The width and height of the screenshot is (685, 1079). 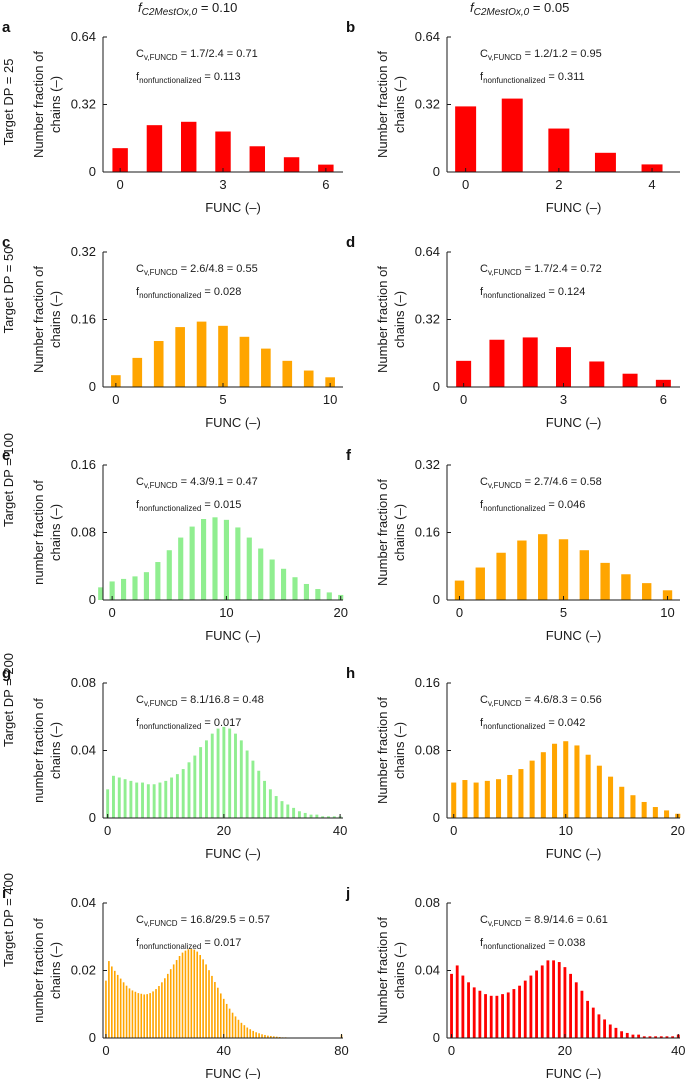 I want to click on annotation-fnon-part-i-2: = 0.017, so click(x=221, y=943).